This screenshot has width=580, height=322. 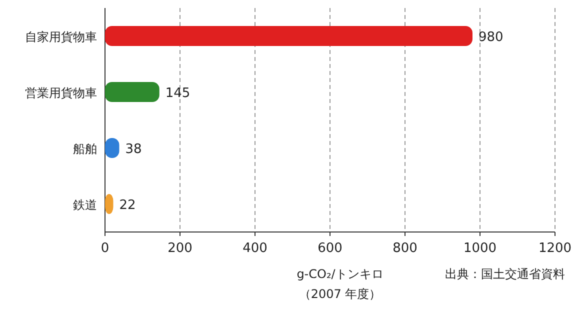 What do you see at coordinates (330, 248) in the screenshot?
I see `x-tick-label: 600` at bounding box center [330, 248].